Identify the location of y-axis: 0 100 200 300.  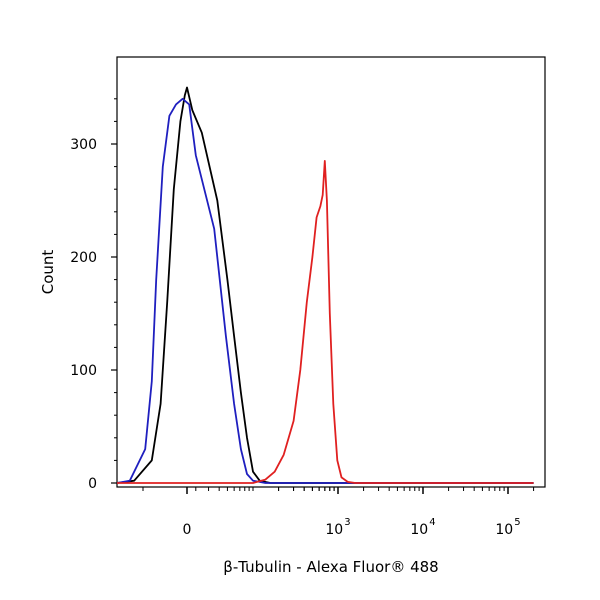
(93, 295).